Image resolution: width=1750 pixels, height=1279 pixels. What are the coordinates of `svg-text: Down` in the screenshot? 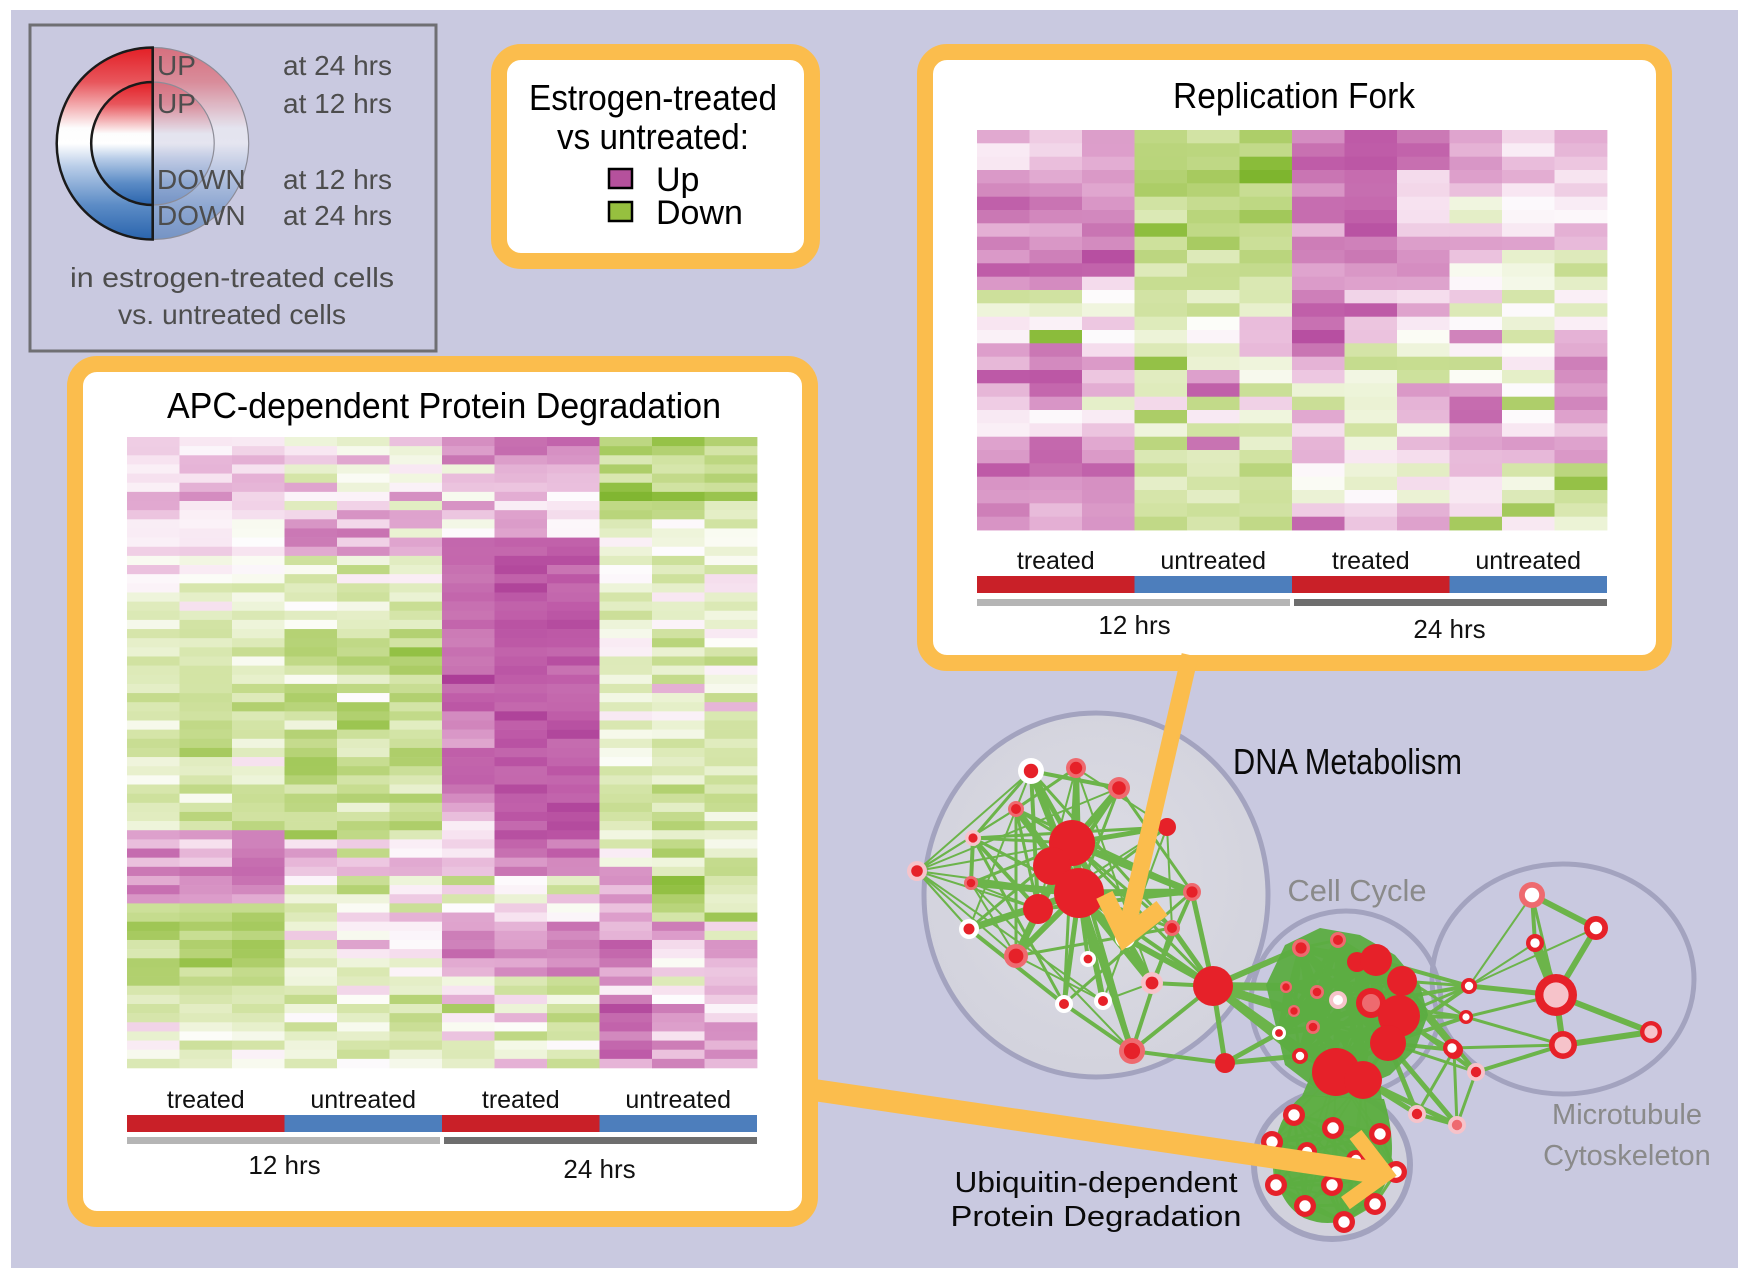 It's located at (699, 213).